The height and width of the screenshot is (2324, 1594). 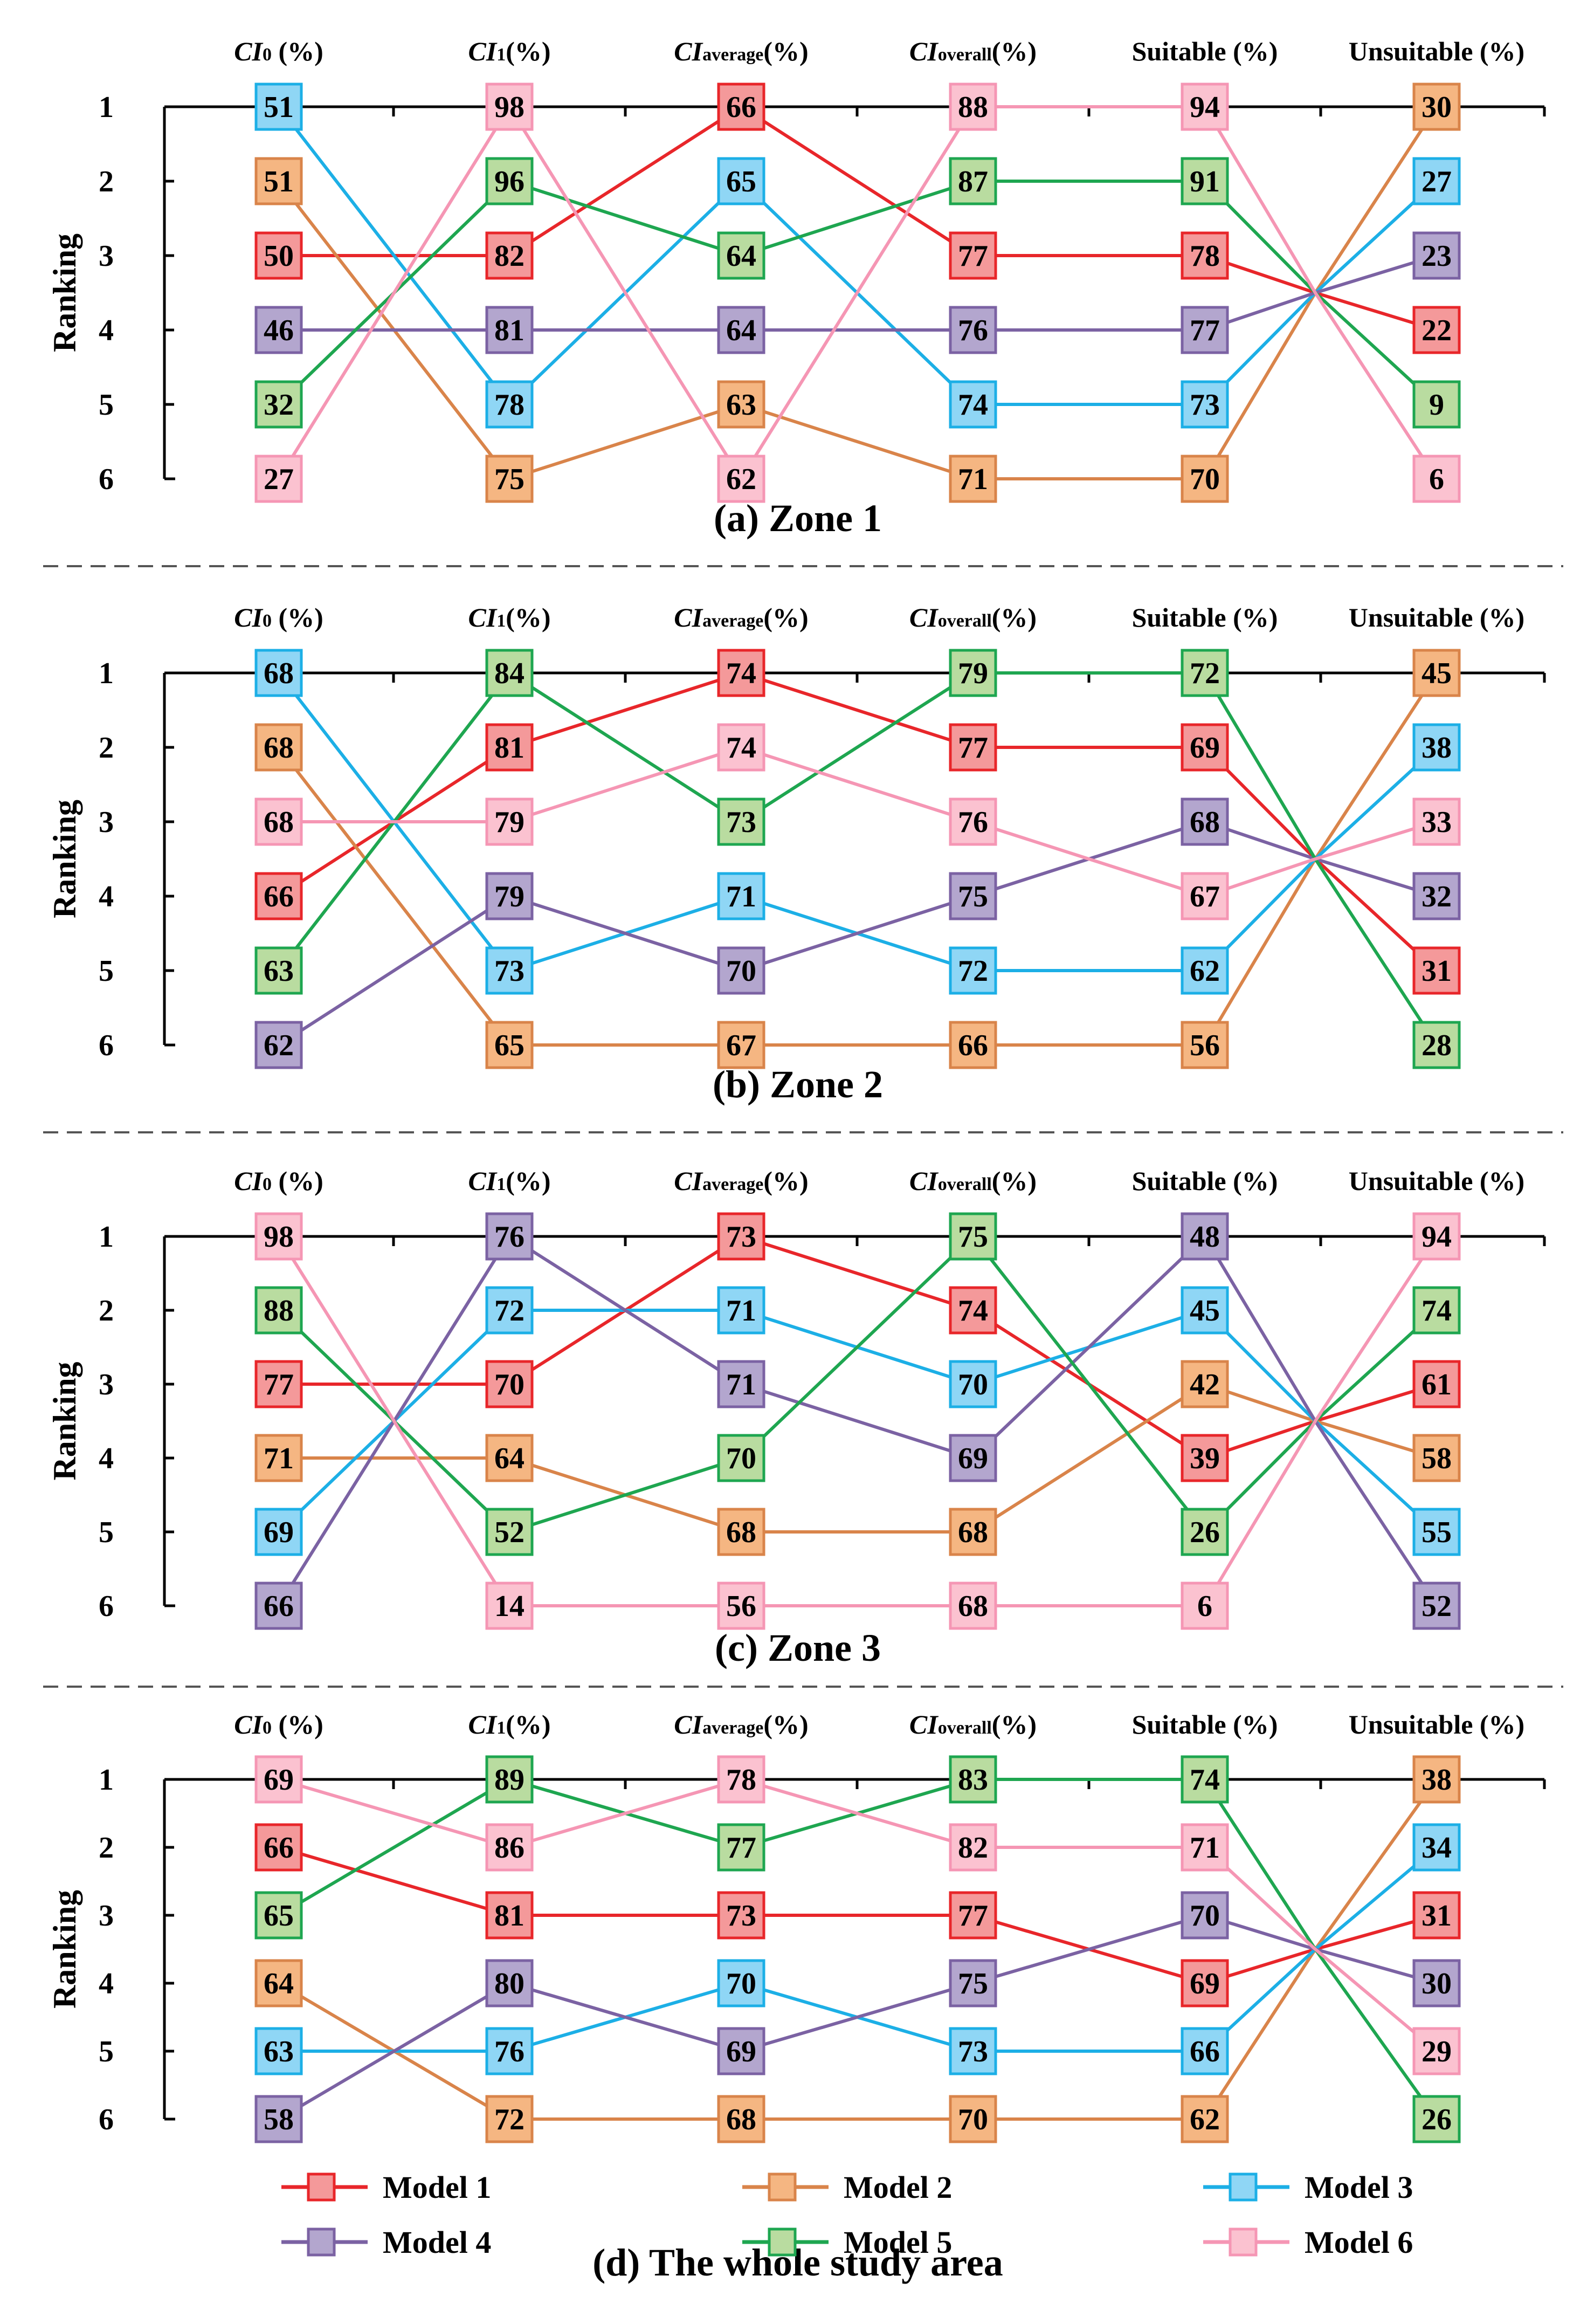 What do you see at coordinates (1308, 2242) in the screenshot?
I see `legend-item-model-6: Model 6` at bounding box center [1308, 2242].